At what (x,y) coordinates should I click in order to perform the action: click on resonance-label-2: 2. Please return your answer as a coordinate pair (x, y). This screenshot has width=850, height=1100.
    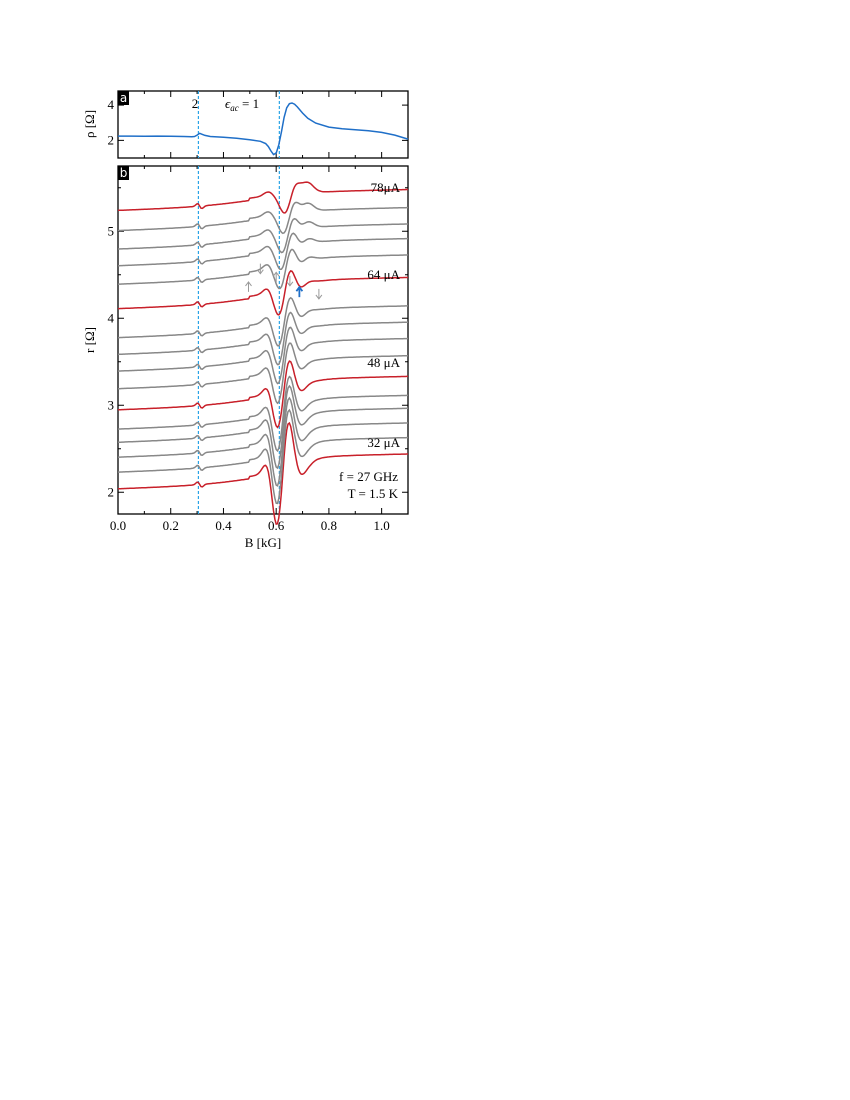
    Looking at the image, I should click on (195, 103).